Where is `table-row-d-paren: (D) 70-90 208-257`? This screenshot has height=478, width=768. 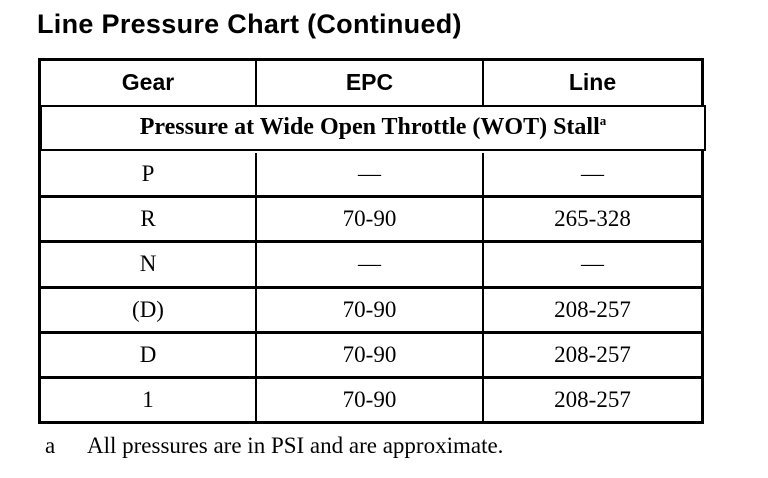
table-row-d-paren: (D) 70-90 208-257 is located at coordinates (371, 308).